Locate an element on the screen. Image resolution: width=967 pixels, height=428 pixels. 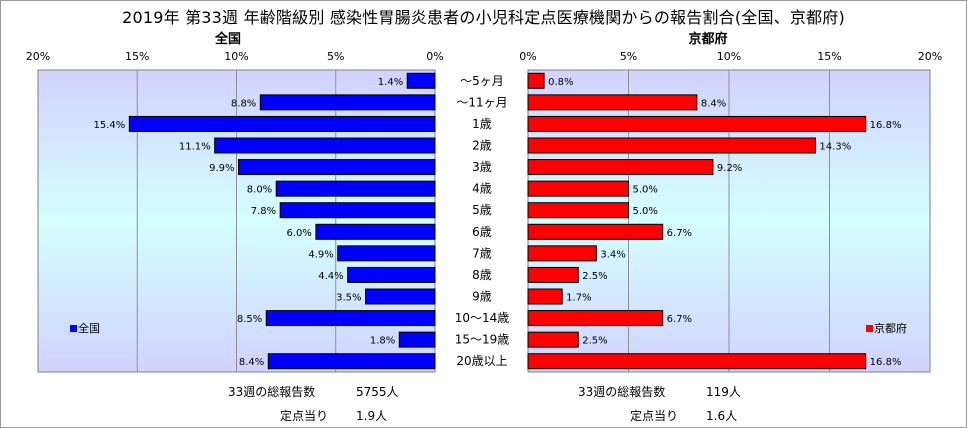
left-tick-label: 15% is located at coordinates (137, 56).